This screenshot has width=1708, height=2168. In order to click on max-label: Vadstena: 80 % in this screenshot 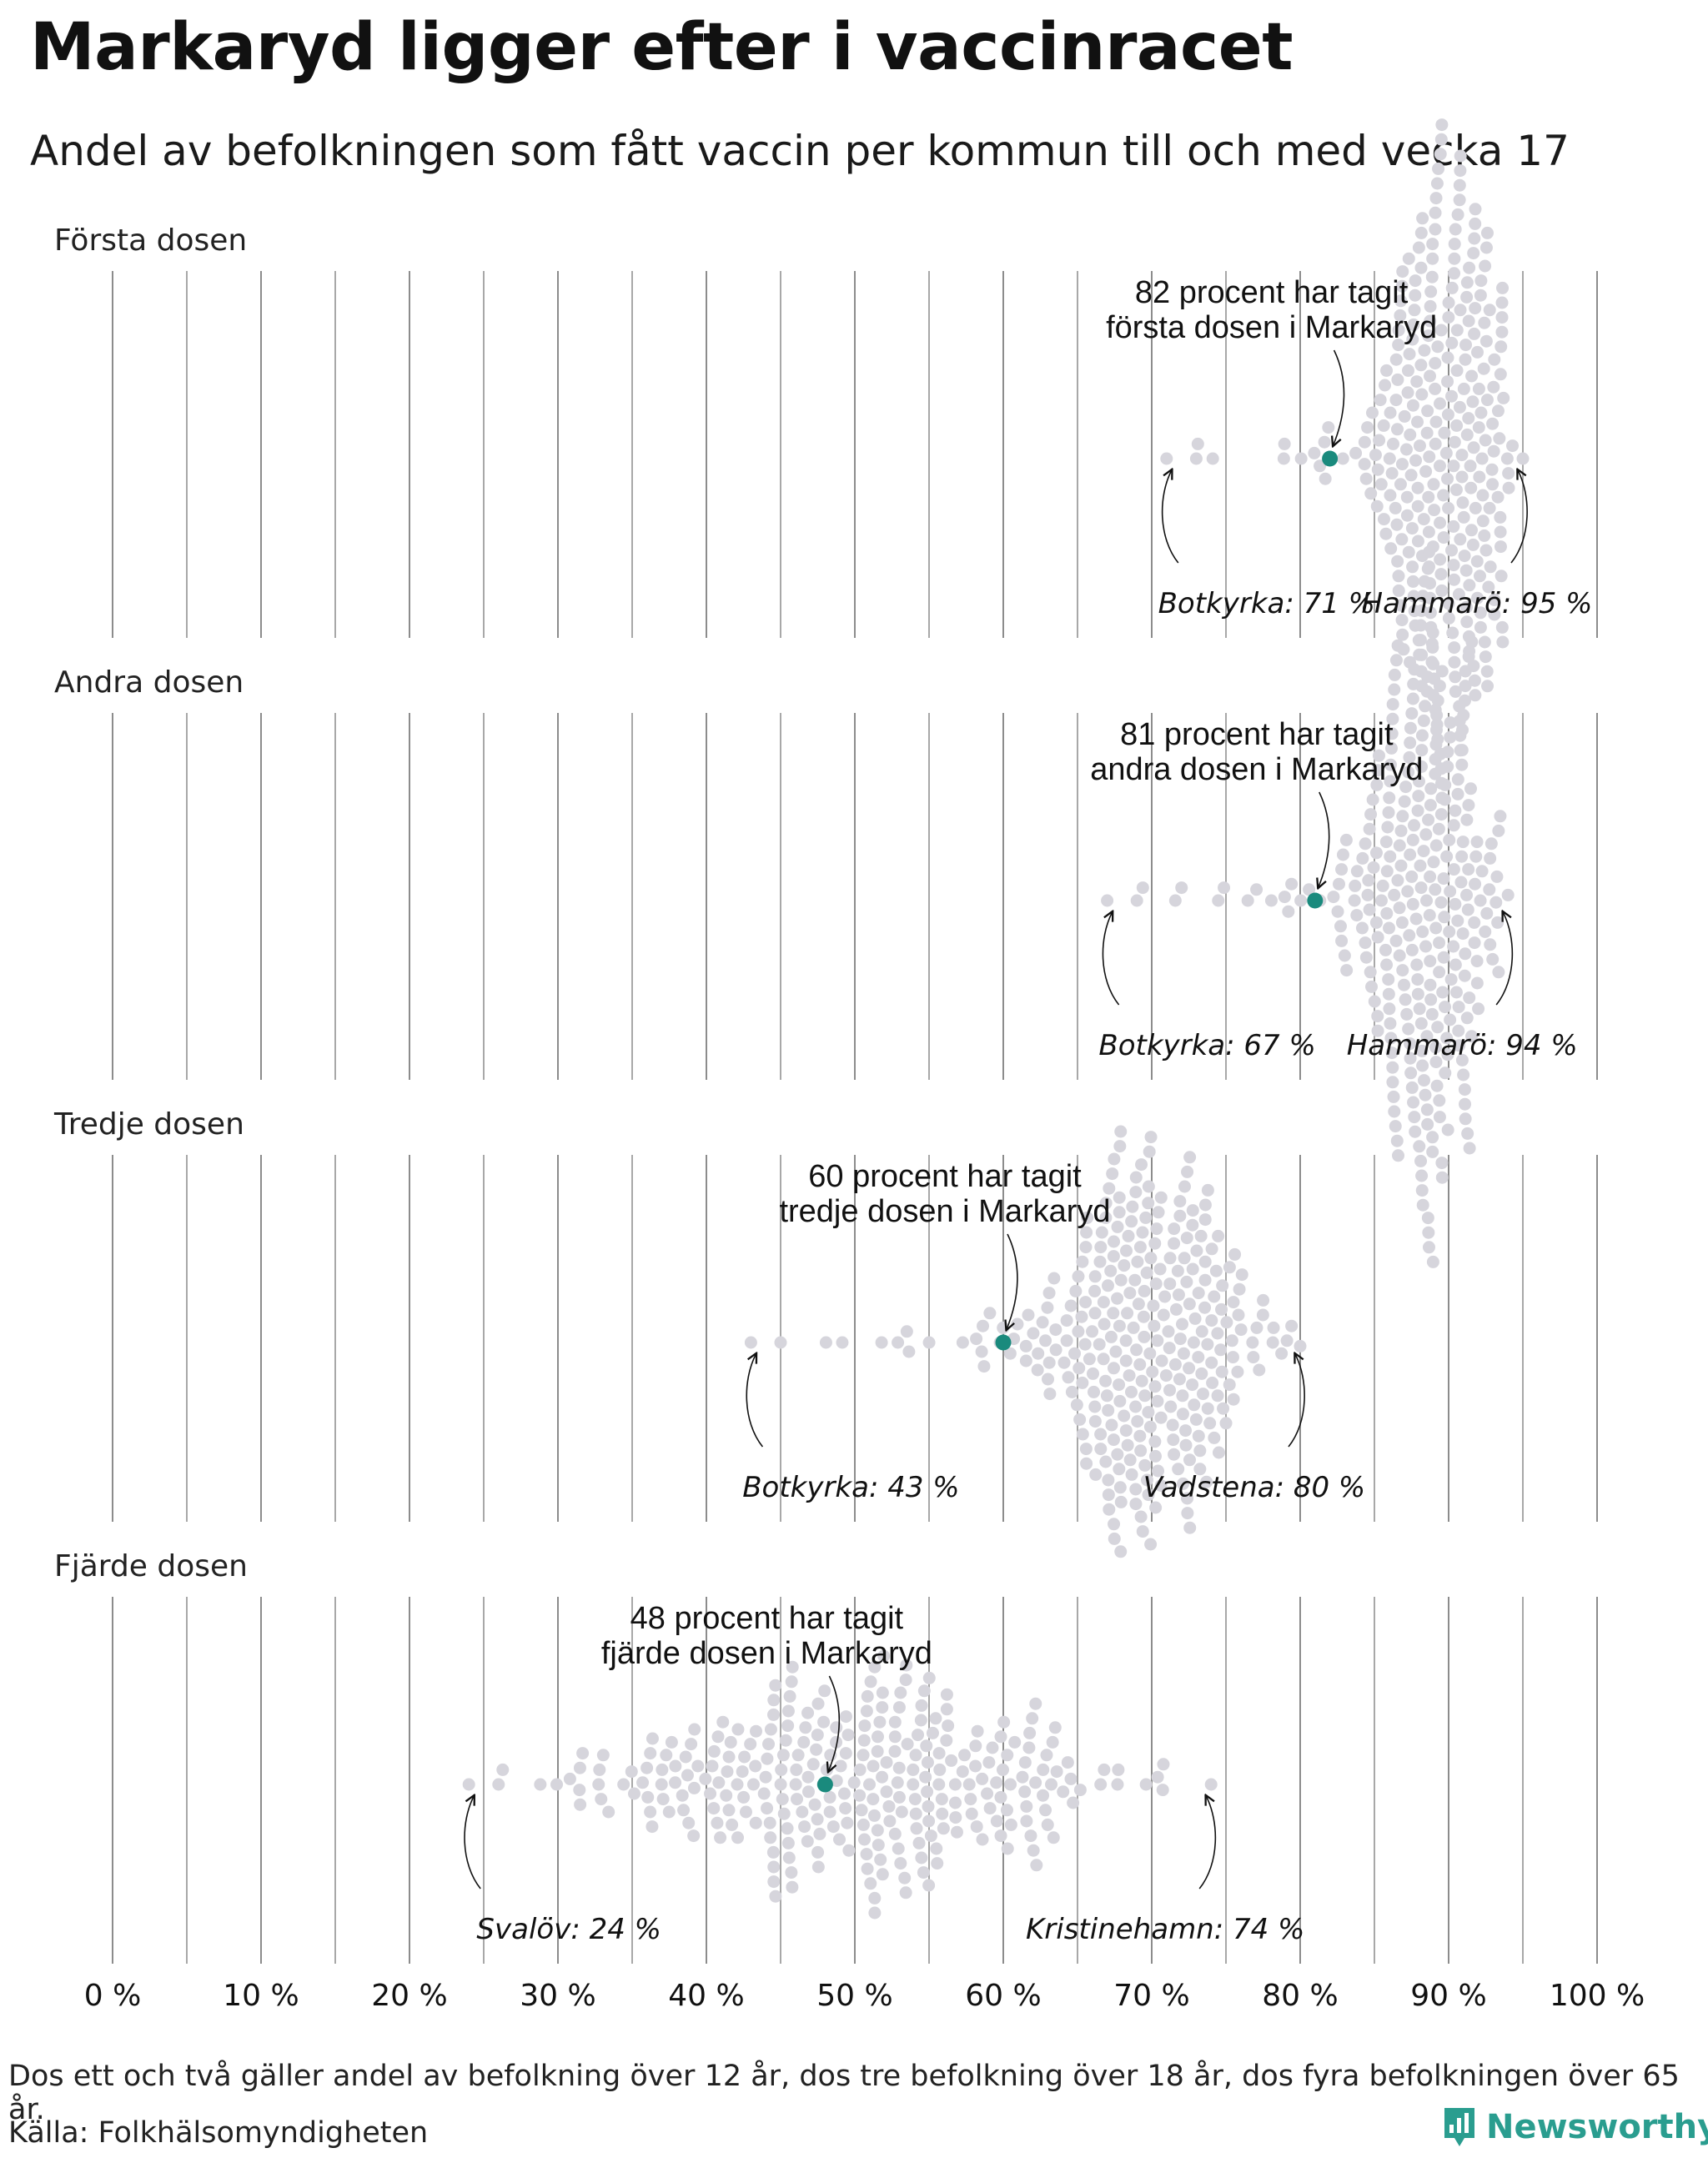, I will do `click(1254, 1487)`.